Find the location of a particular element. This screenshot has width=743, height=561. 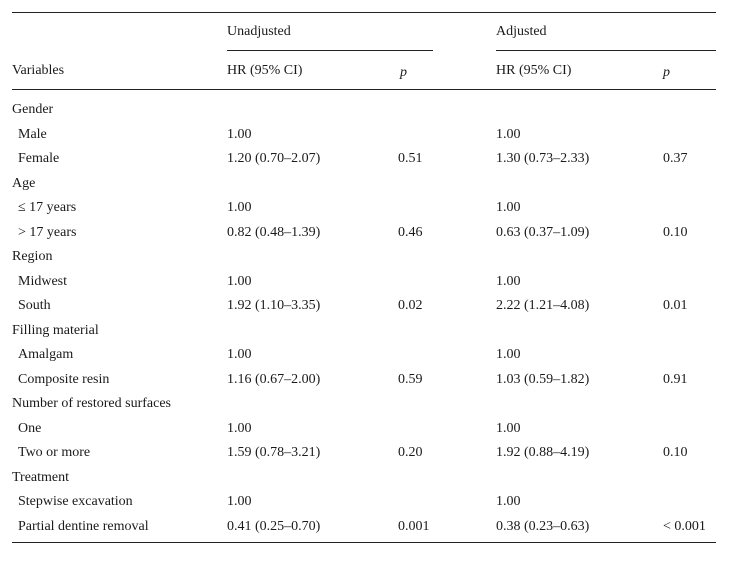

p-adjusted-cell: 0.91 is located at coordinates (675, 379).